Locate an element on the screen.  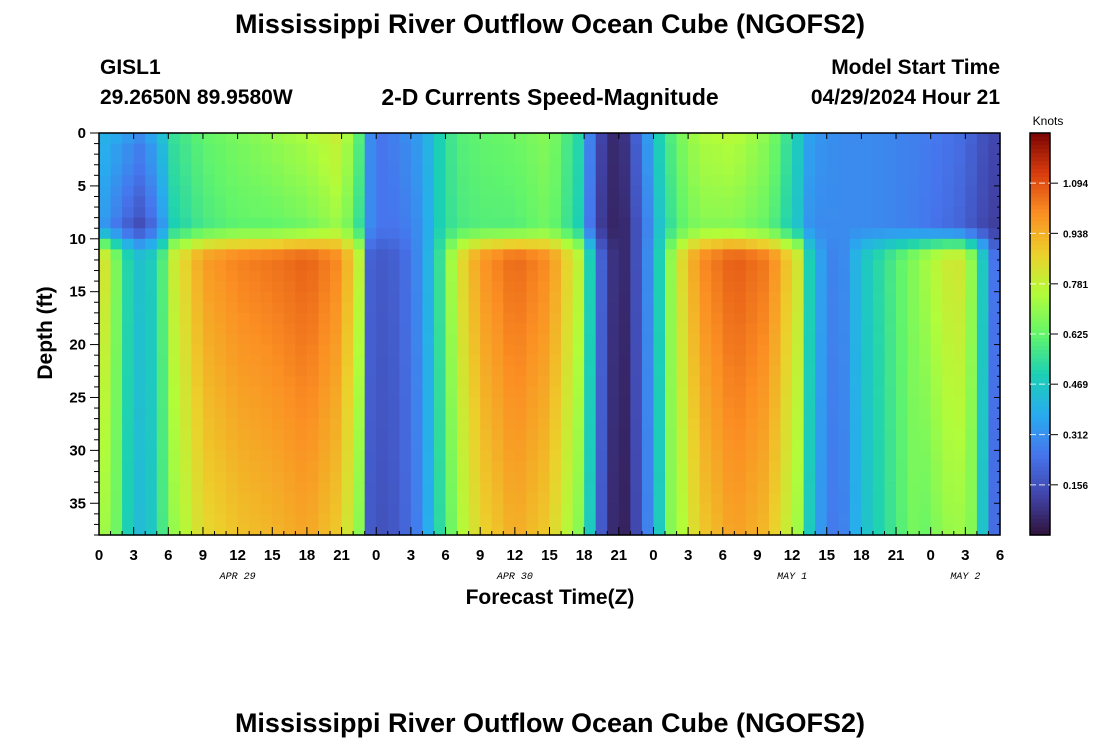
y-tick-label: 30 is located at coordinates (77, 450).